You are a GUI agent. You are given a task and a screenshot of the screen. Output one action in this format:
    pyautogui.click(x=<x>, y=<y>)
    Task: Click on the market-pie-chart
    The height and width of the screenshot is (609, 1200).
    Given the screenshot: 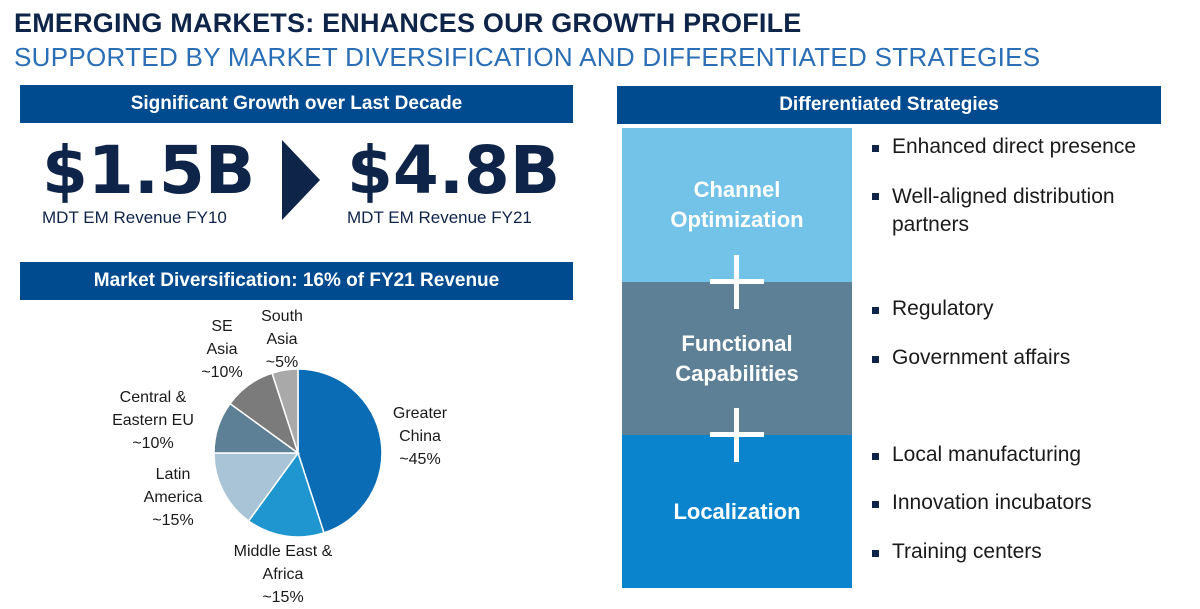 What is the action you would take?
    pyautogui.click(x=298, y=453)
    